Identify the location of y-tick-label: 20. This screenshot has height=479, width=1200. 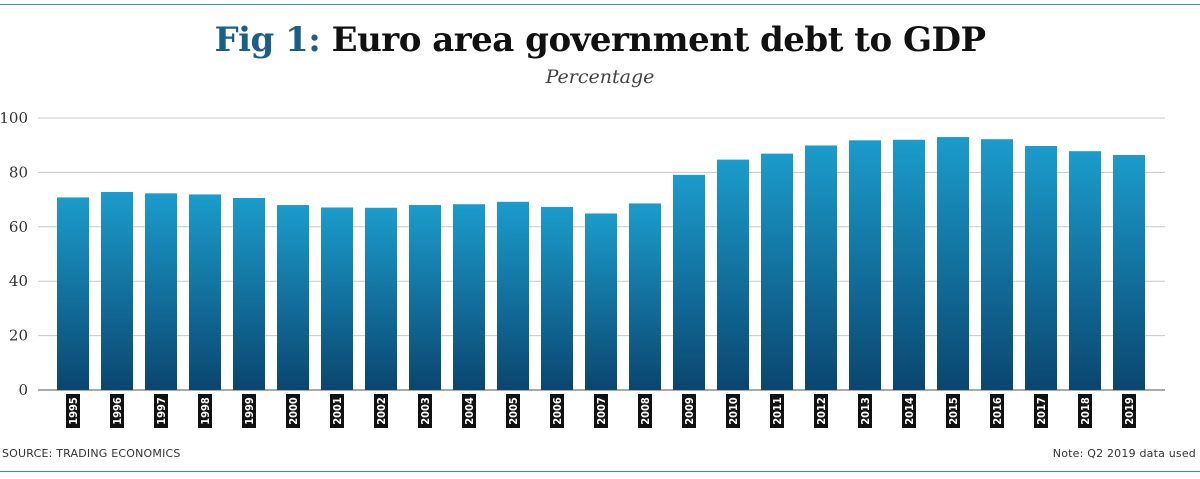
(18, 336).